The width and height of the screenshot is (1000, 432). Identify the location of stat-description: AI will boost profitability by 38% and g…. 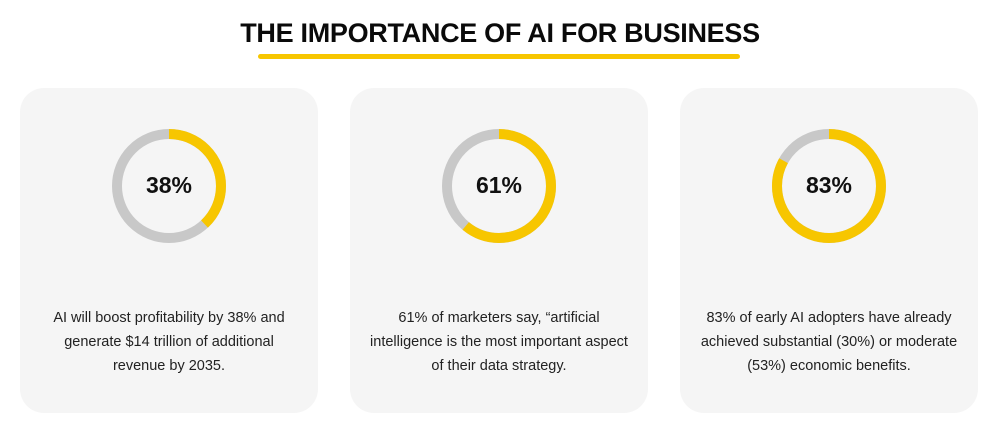
(169, 342).